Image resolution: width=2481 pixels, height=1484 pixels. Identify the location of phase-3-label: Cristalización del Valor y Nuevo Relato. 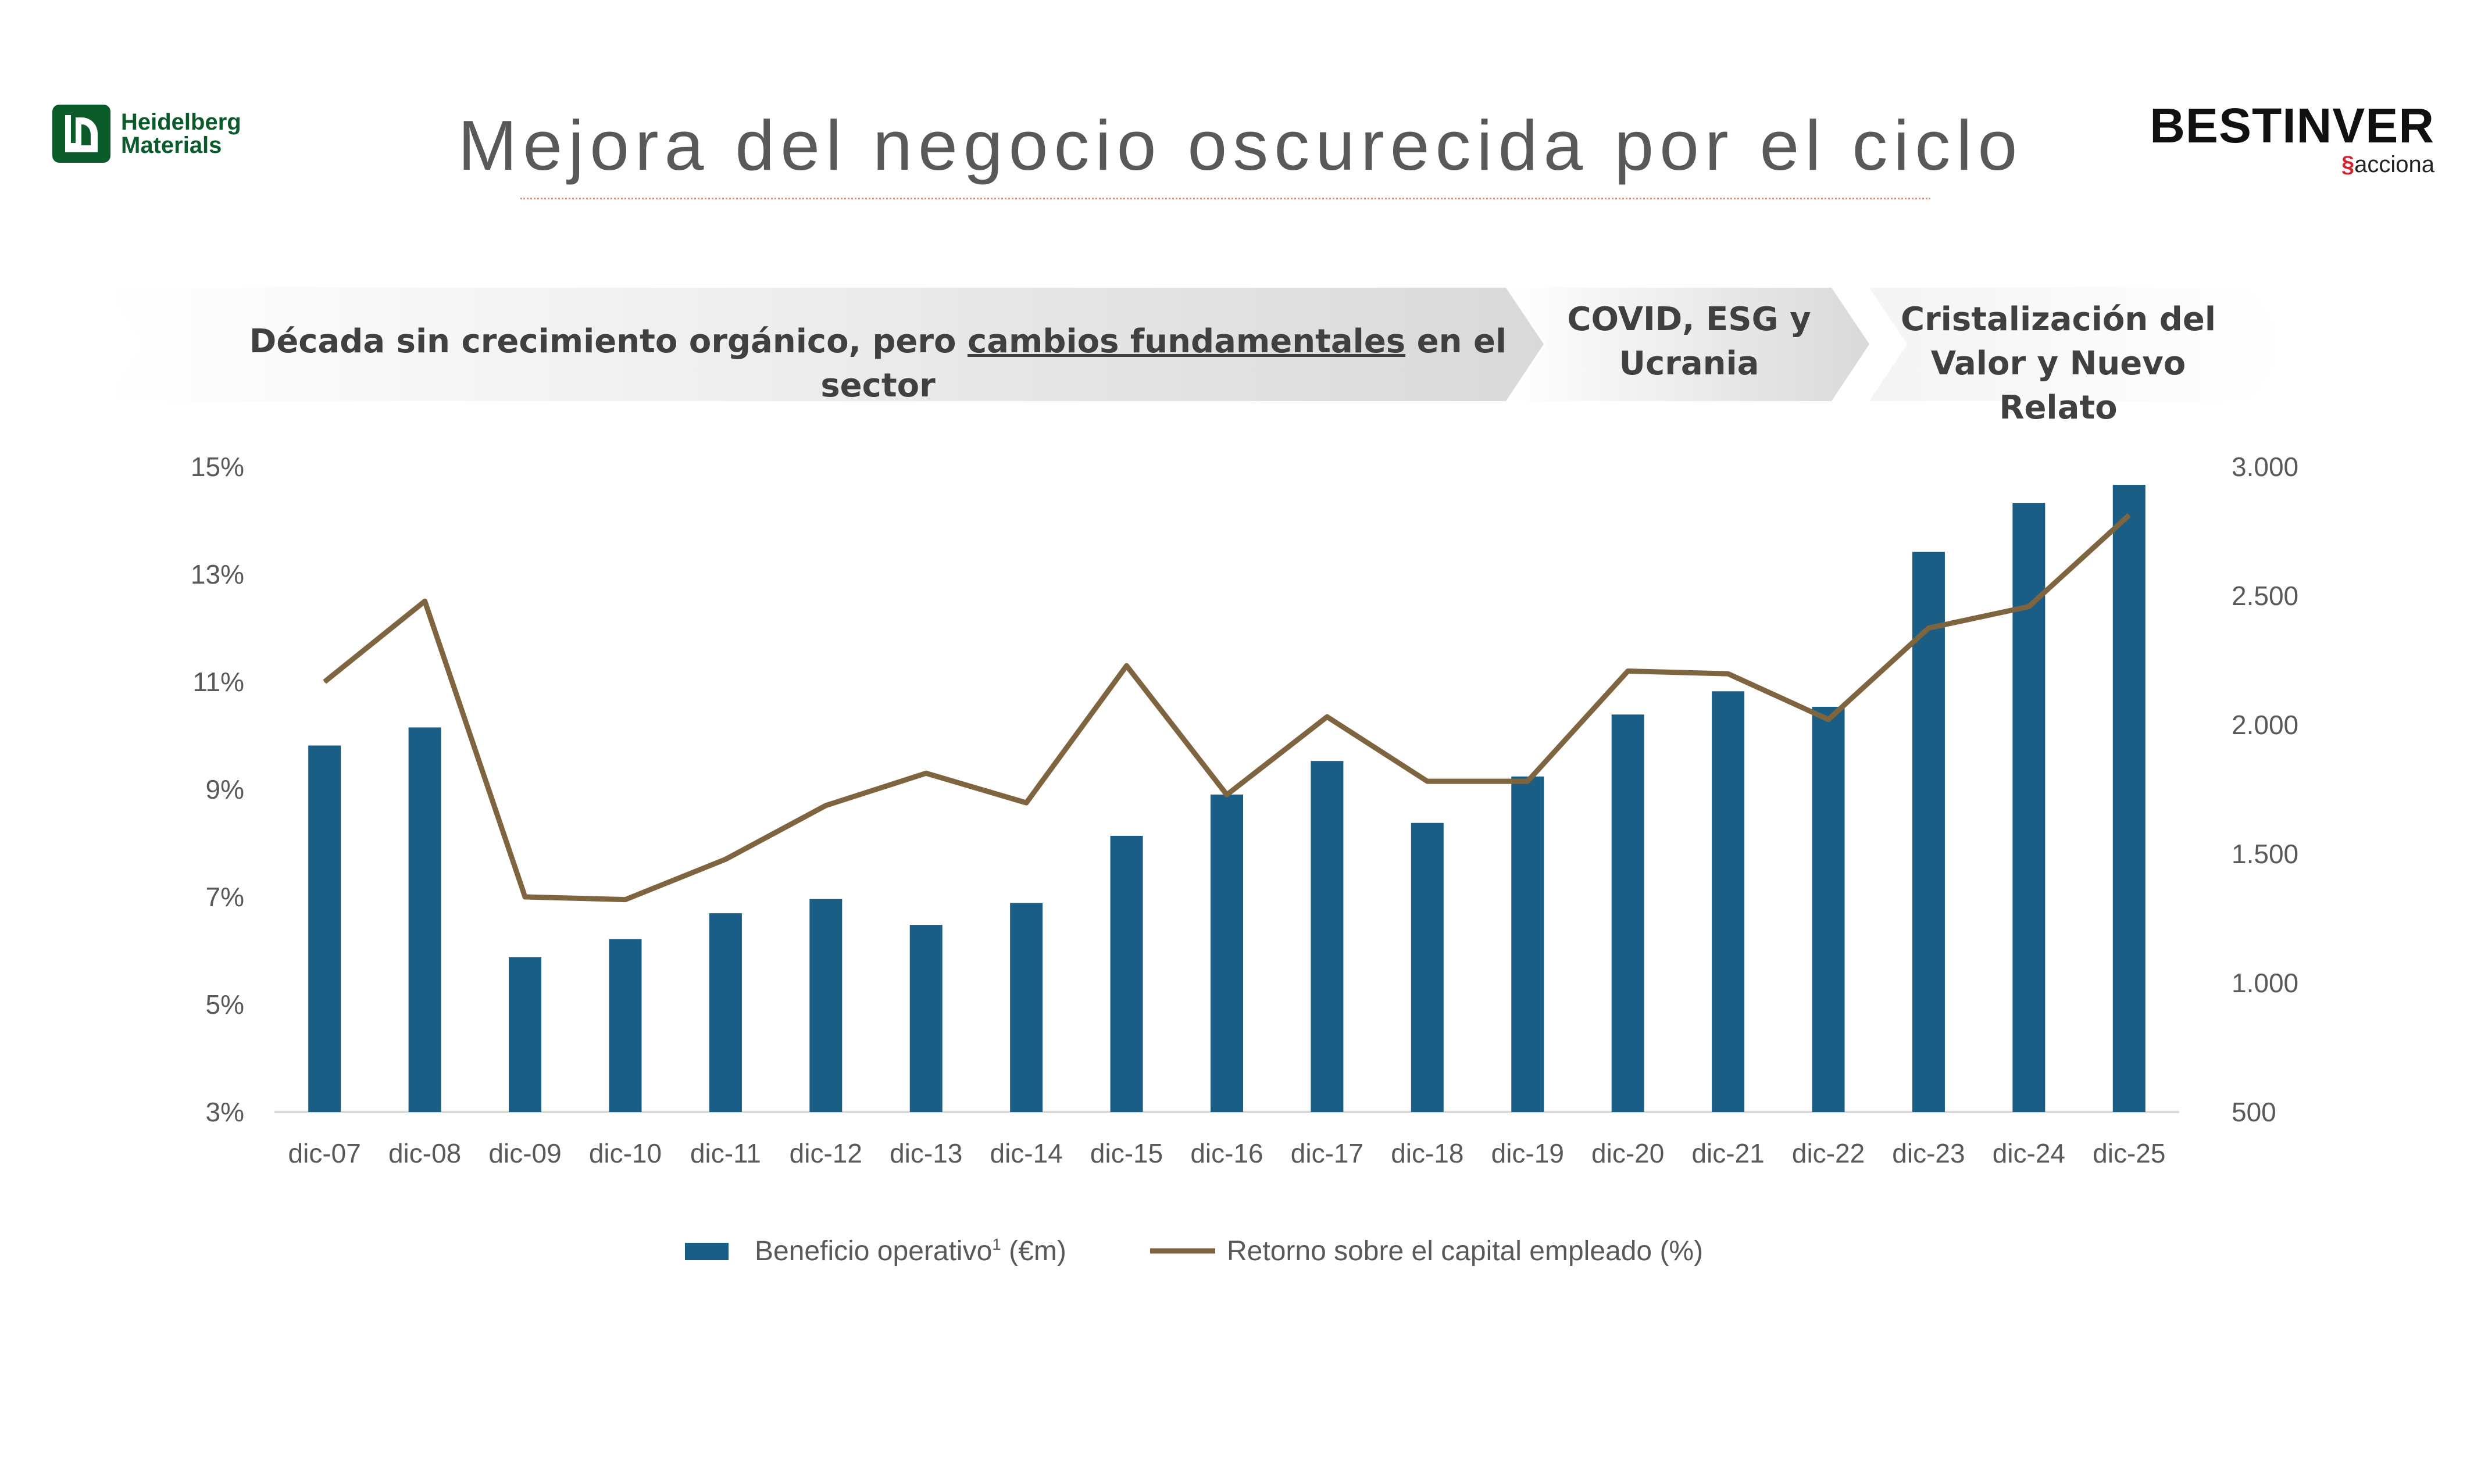
(2058, 364).